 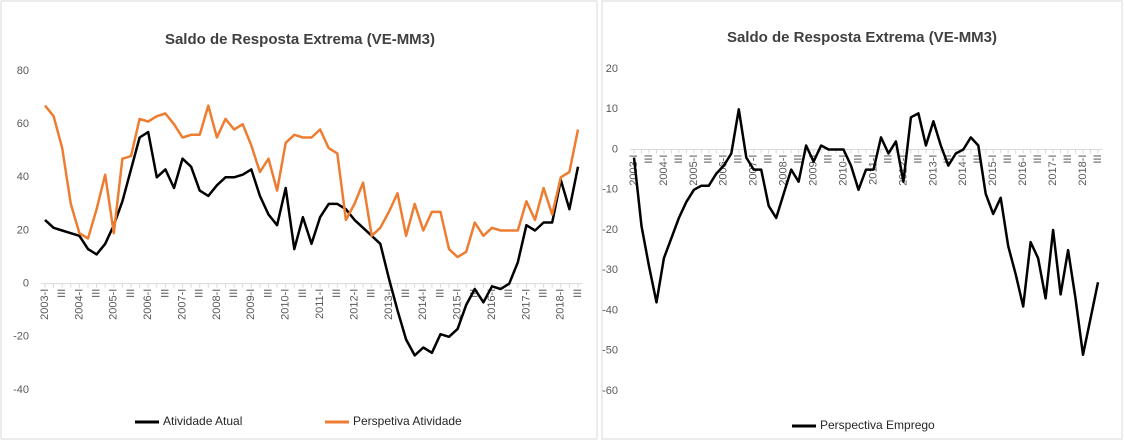 I want to click on y-tick-label: -50, so click(x=610, y=351).